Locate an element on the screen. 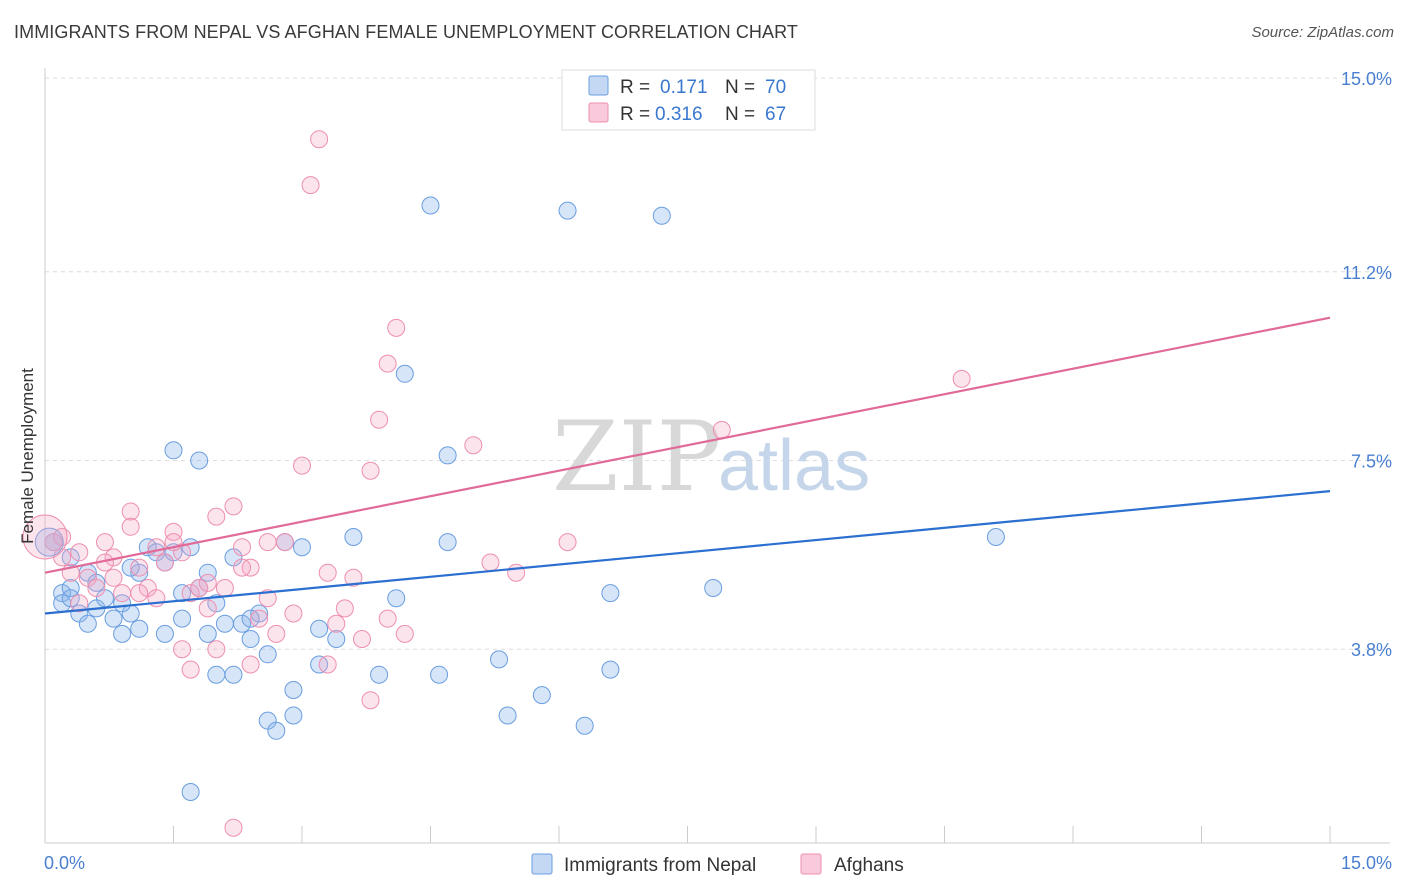 This screenshot has height=892, width=1406. series-legend-swatch-afghans is located at coordinates (811, 864).